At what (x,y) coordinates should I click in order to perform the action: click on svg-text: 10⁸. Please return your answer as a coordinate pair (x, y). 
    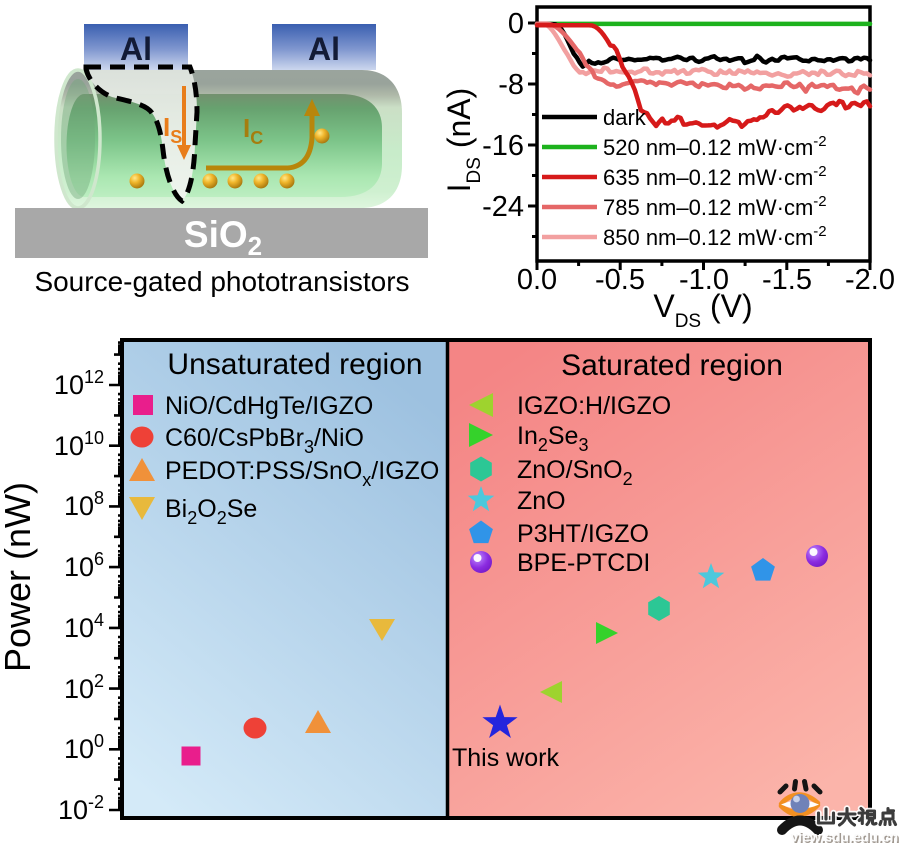
    Looking at the image, I should click on (84, 504).